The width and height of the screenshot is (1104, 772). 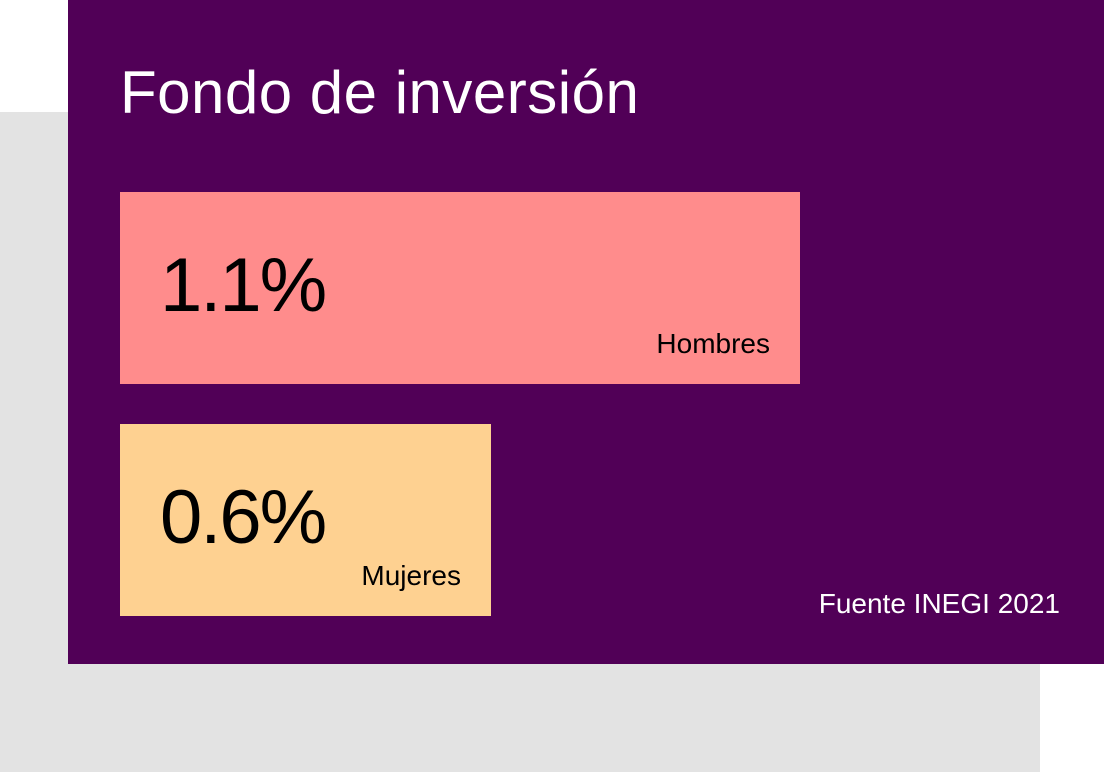 What do you see at coordinates (939, 603) in the screenshot?
I see `source-note: Fuente INEGI 2021` at bounding box center [939, 603].